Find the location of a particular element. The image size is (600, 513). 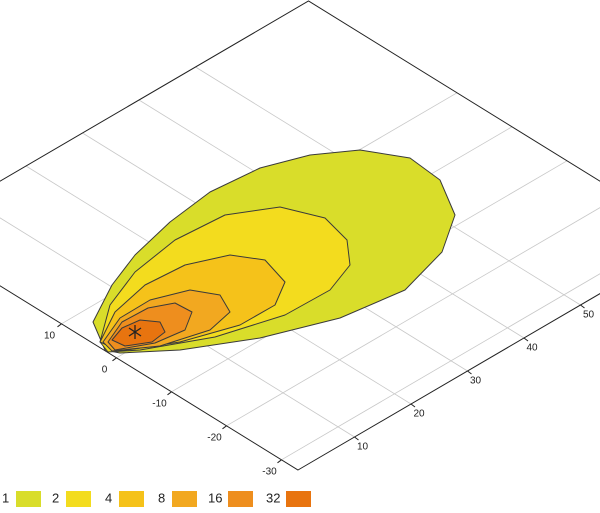

legend-label: 16 is located at coordinates (215, 497).